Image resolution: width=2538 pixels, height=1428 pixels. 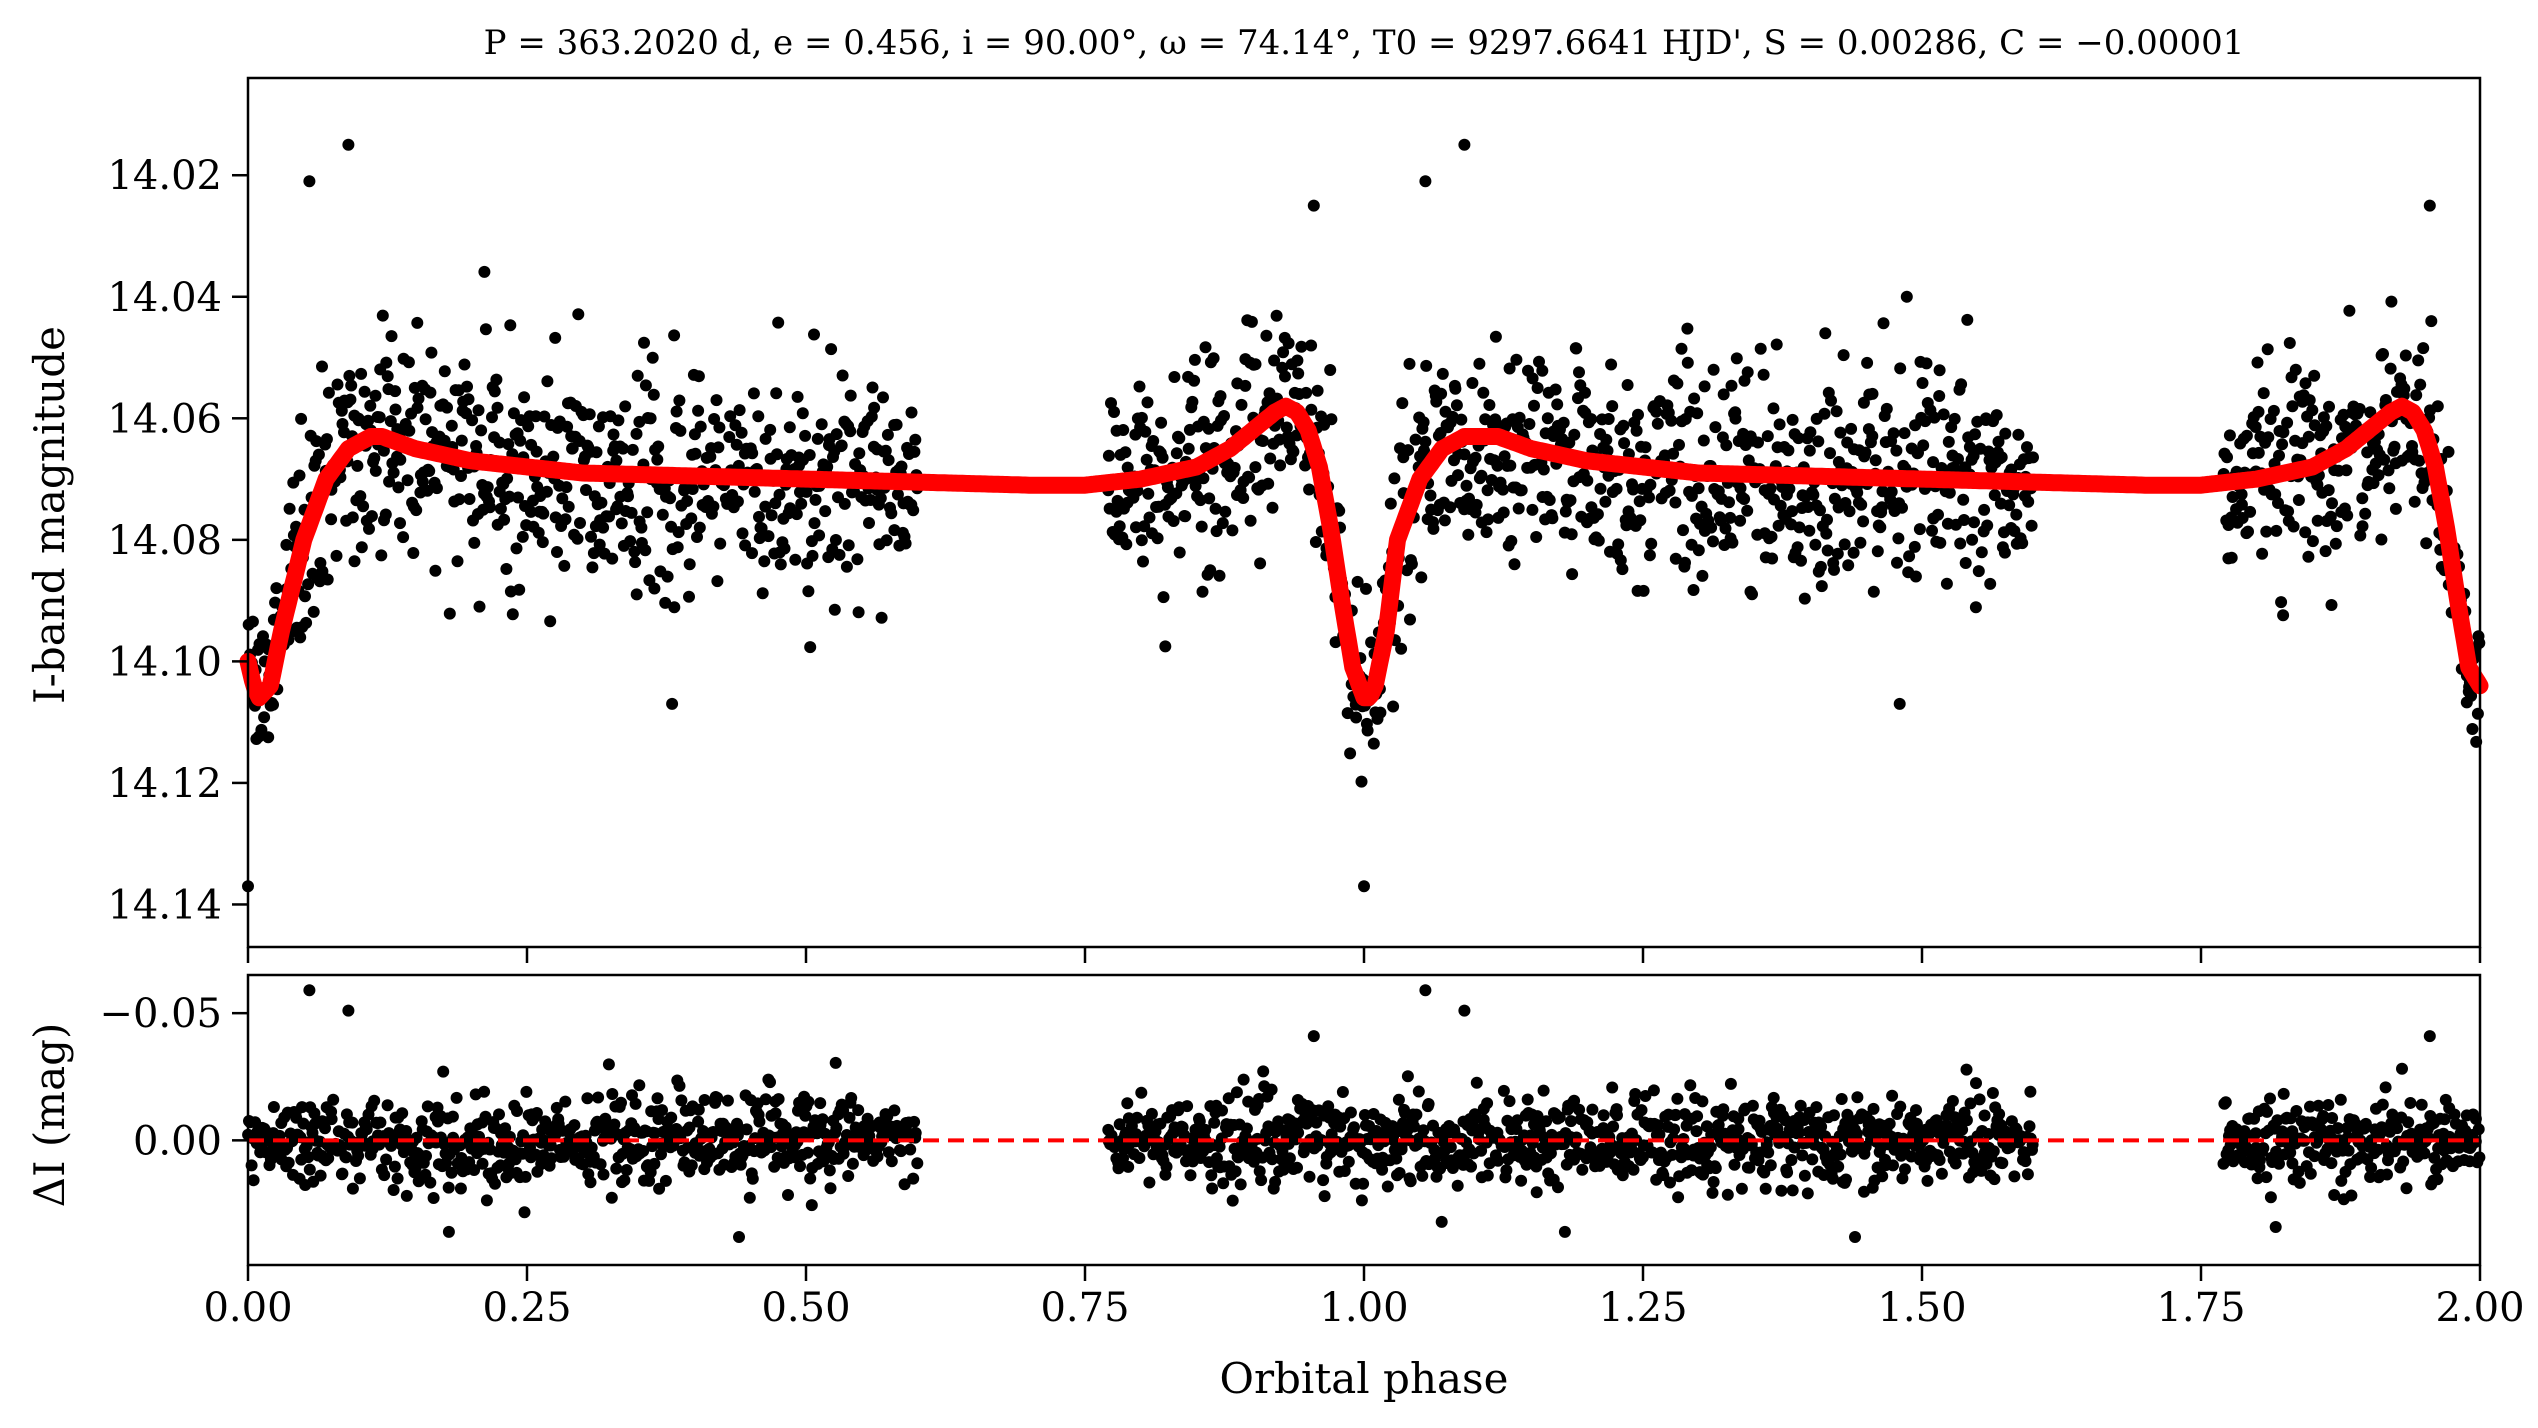 What do you see at coordinates (164, 662) in the screenshot?
I see `y-tick-label: 14.10` at bounding box center [164, 662].